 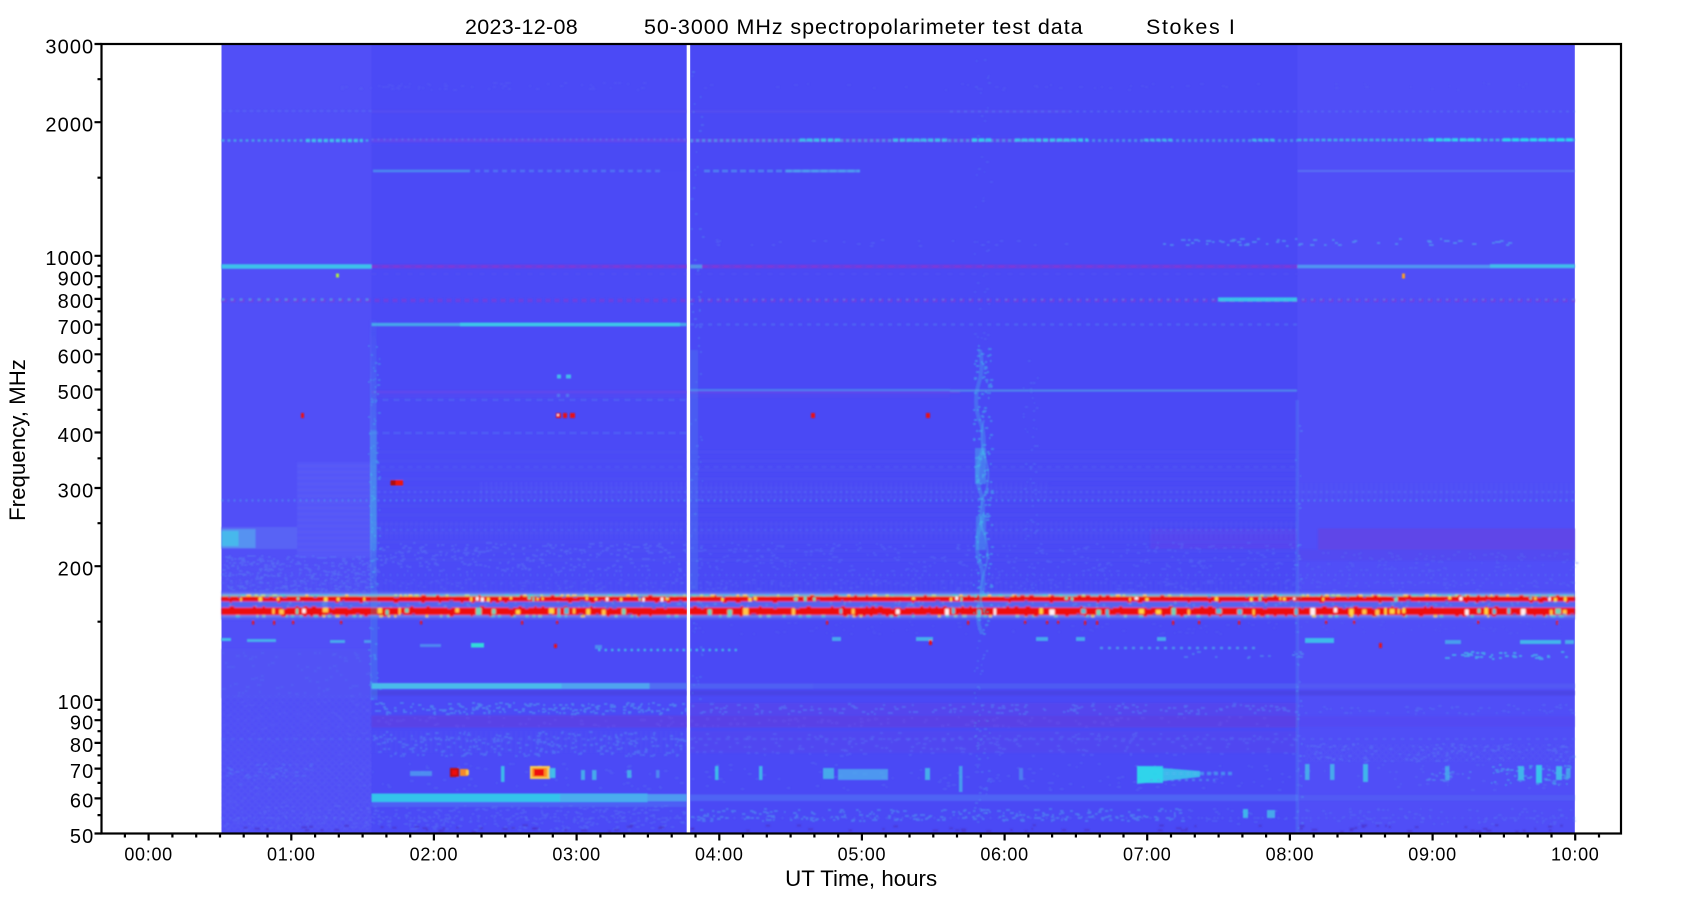 I want to click on svg-text: 03:00, so click(x=576, y=855).